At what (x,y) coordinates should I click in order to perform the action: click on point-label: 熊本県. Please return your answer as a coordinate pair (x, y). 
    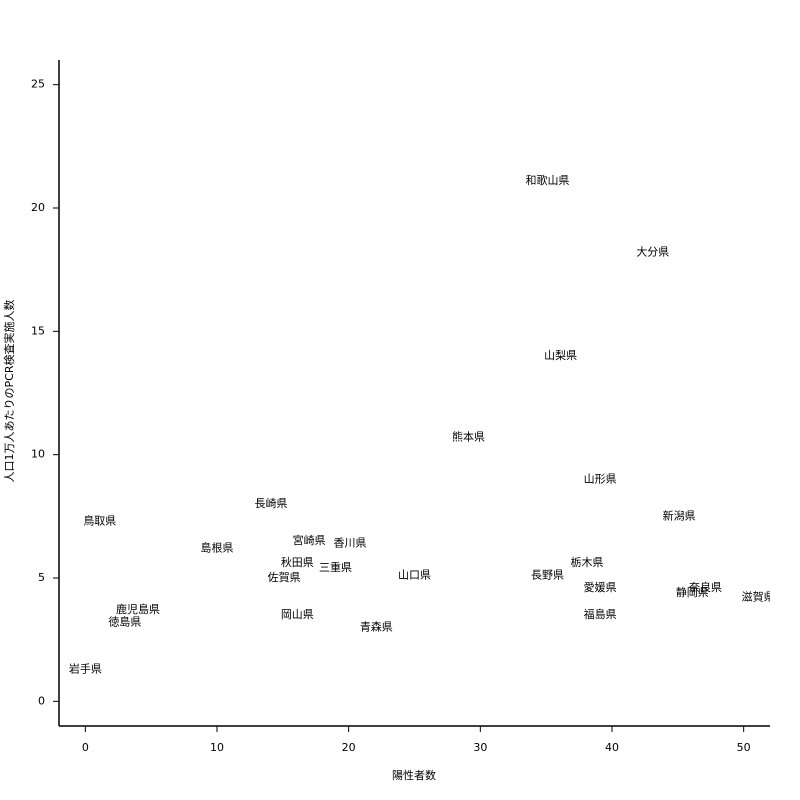
    Looking at the image, I should click on (468, 436).